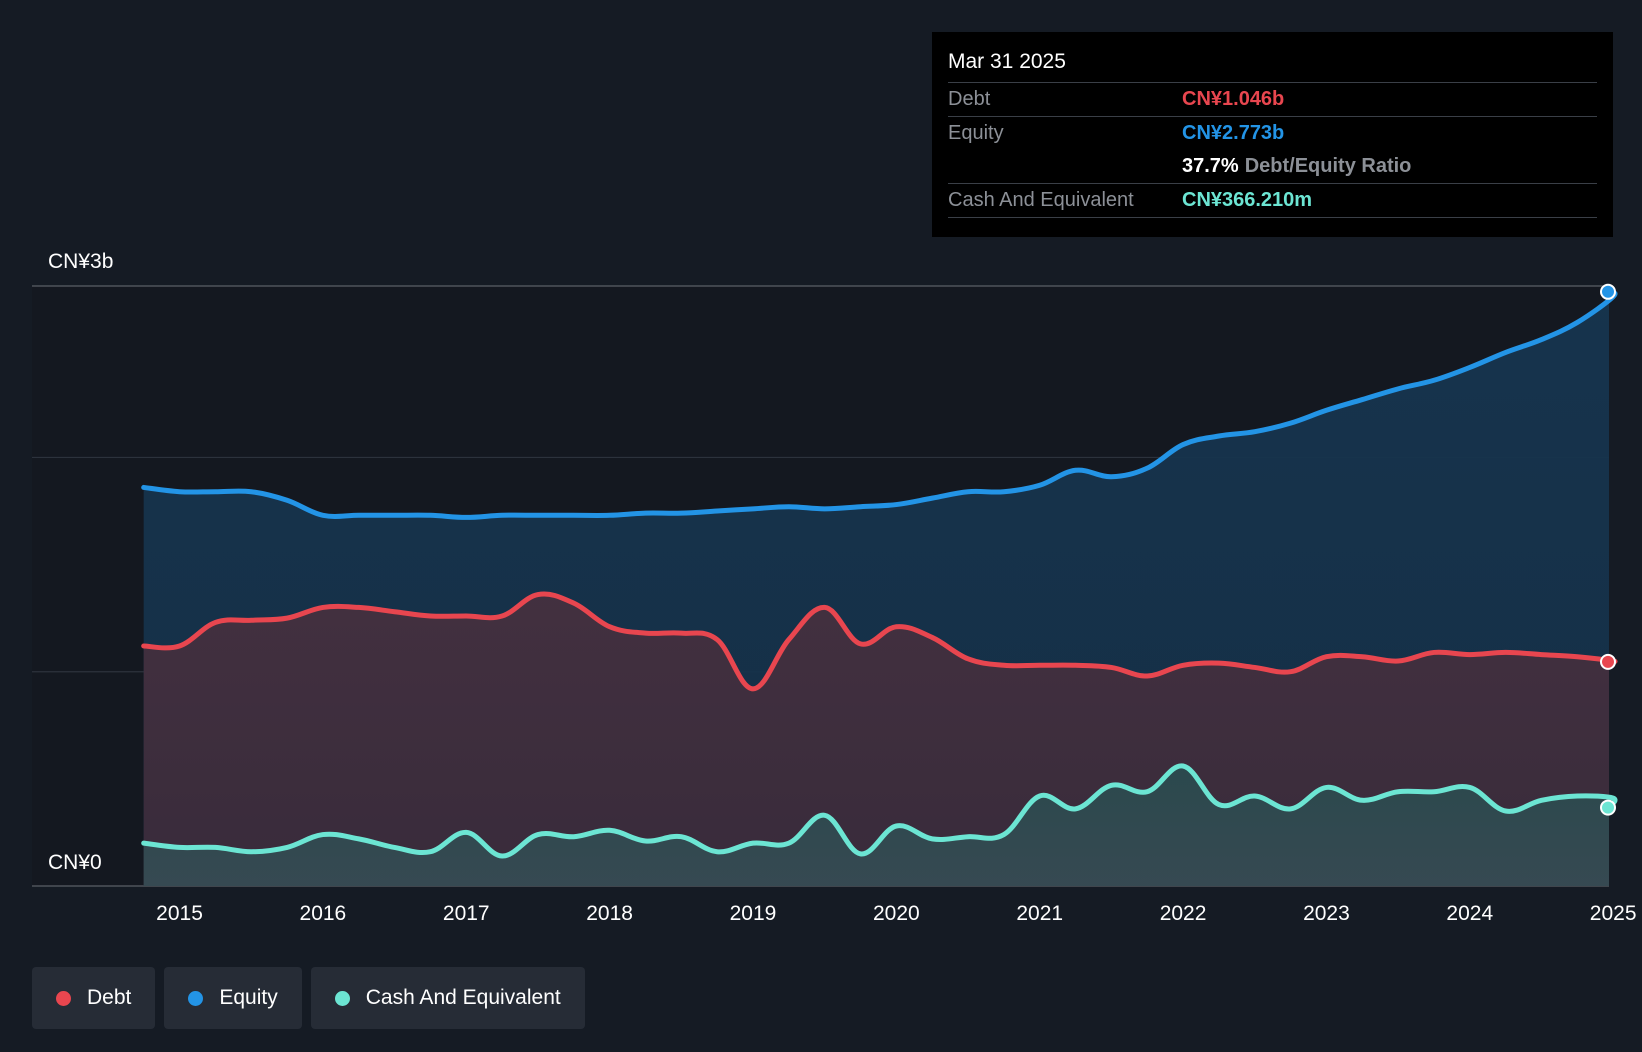 The height and width of the screenshot is (1052, 1642). Describe the element at coordinates (879, 811) in the screenshot. I see `cash-line` at that location.